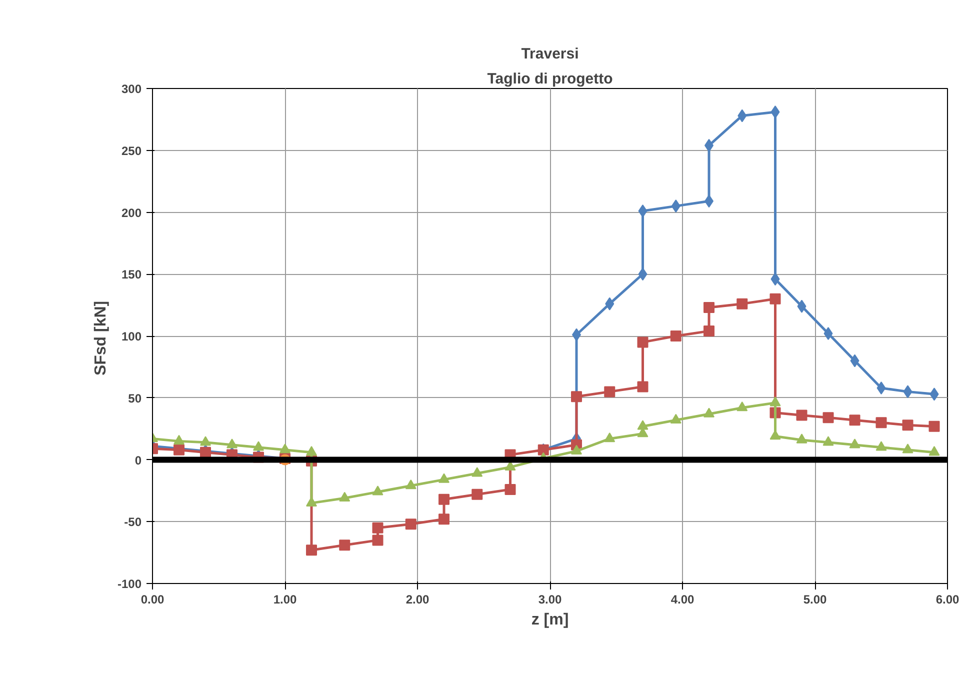  What do you see at coordinates (131, 213) in the screenshot?
I see `y-tick-label: 200` at bounding box center [131, 213].